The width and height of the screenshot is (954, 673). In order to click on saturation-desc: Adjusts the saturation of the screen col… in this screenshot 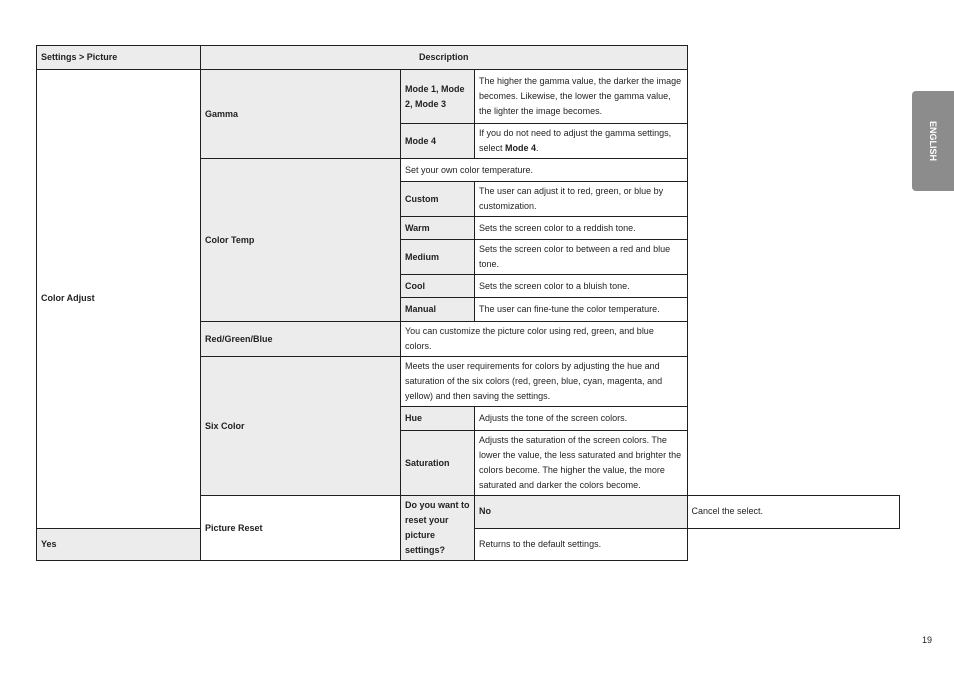, I will do `click(581, 463)`.